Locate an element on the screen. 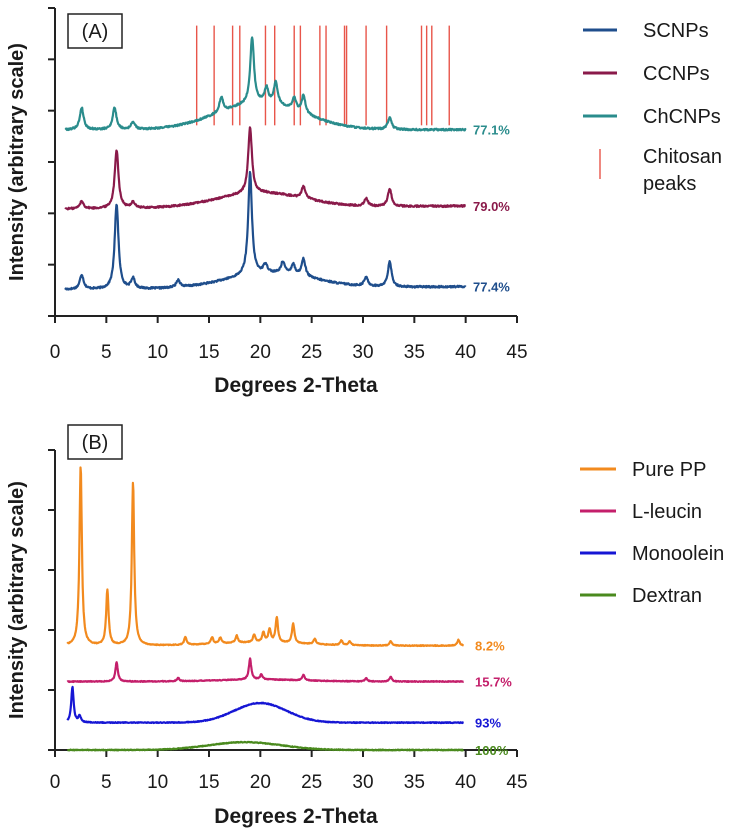  legend-label: CCNPs is located at coordinates (676, 74).